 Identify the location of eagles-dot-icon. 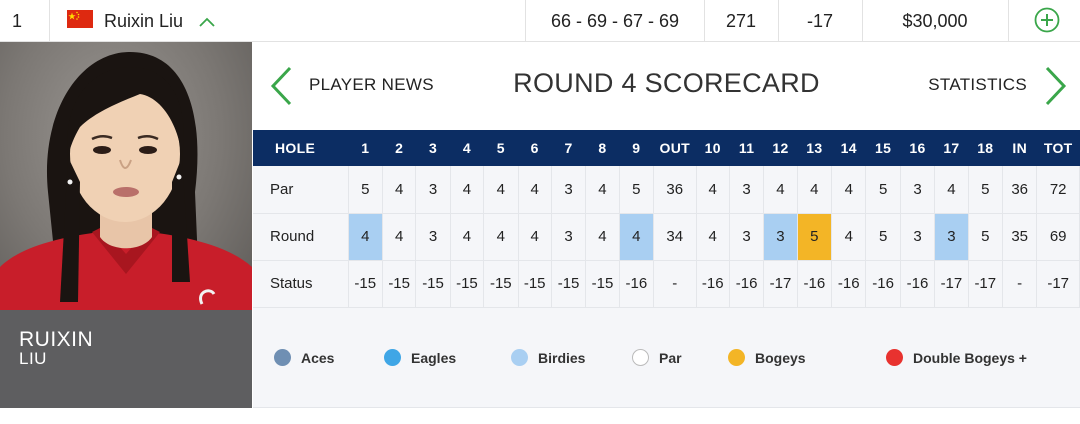
(392, 357).